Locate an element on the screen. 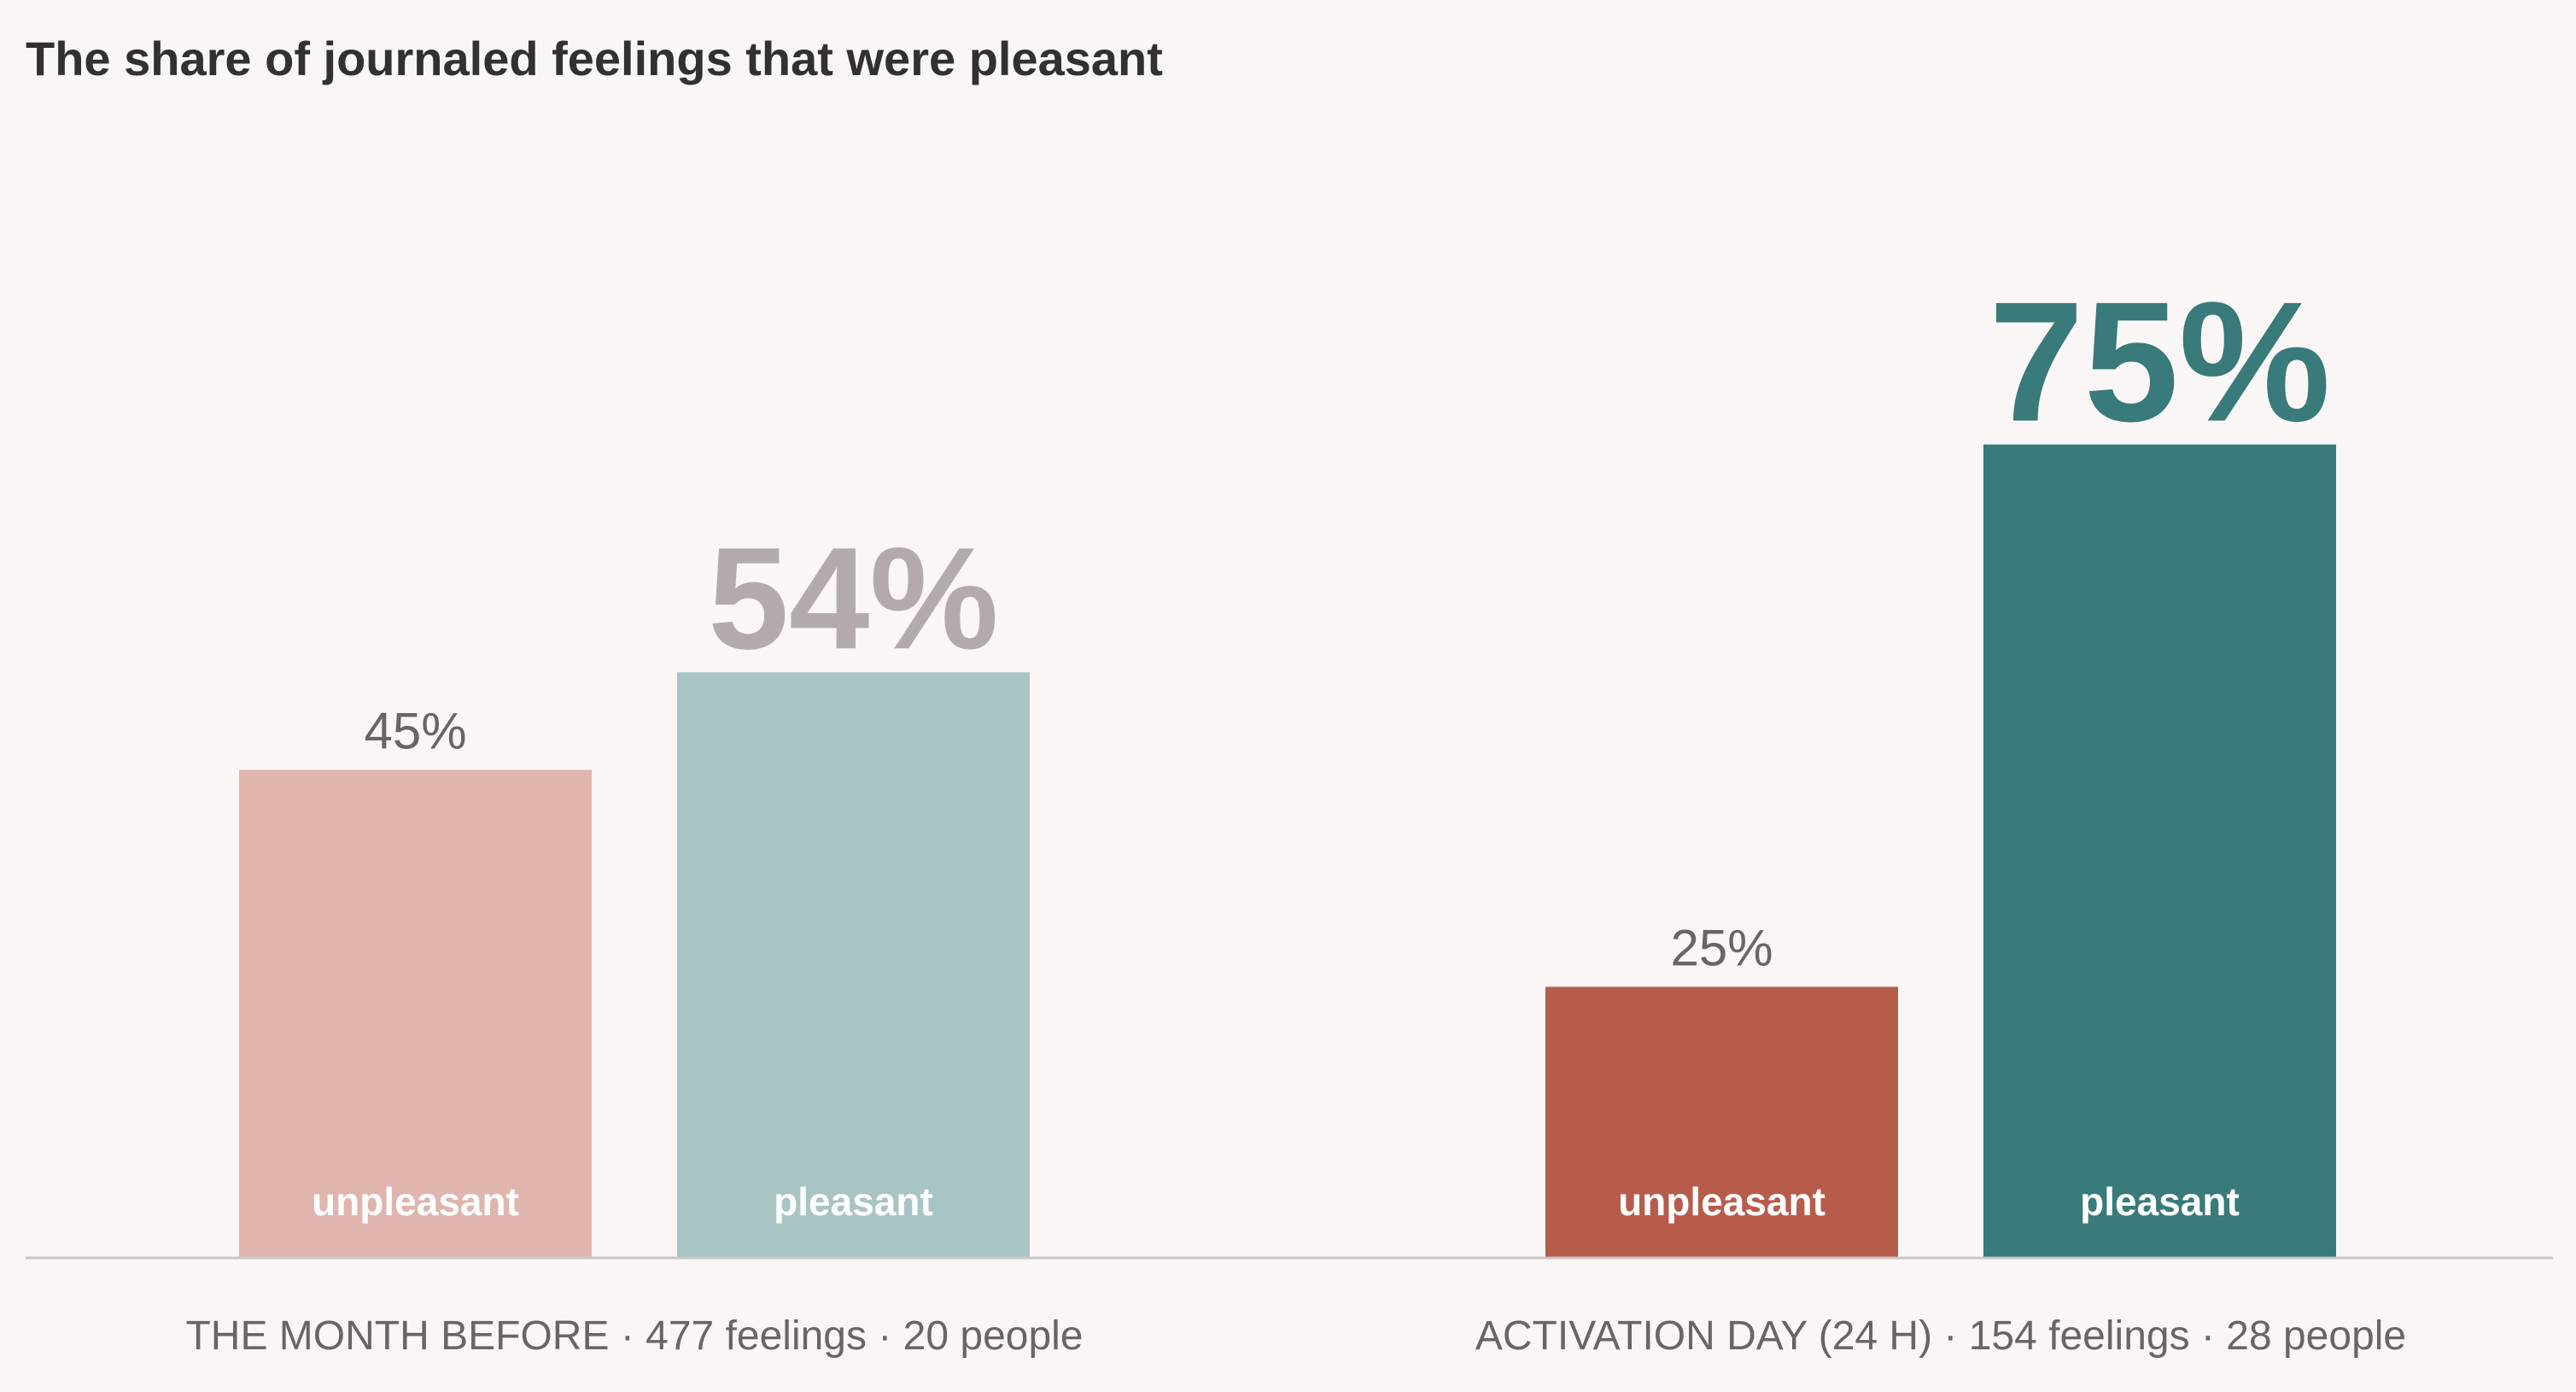 This screenshot has width=2576, height=1392. value-label-g1-b0: 25% is located at coordinates (1721, 948).